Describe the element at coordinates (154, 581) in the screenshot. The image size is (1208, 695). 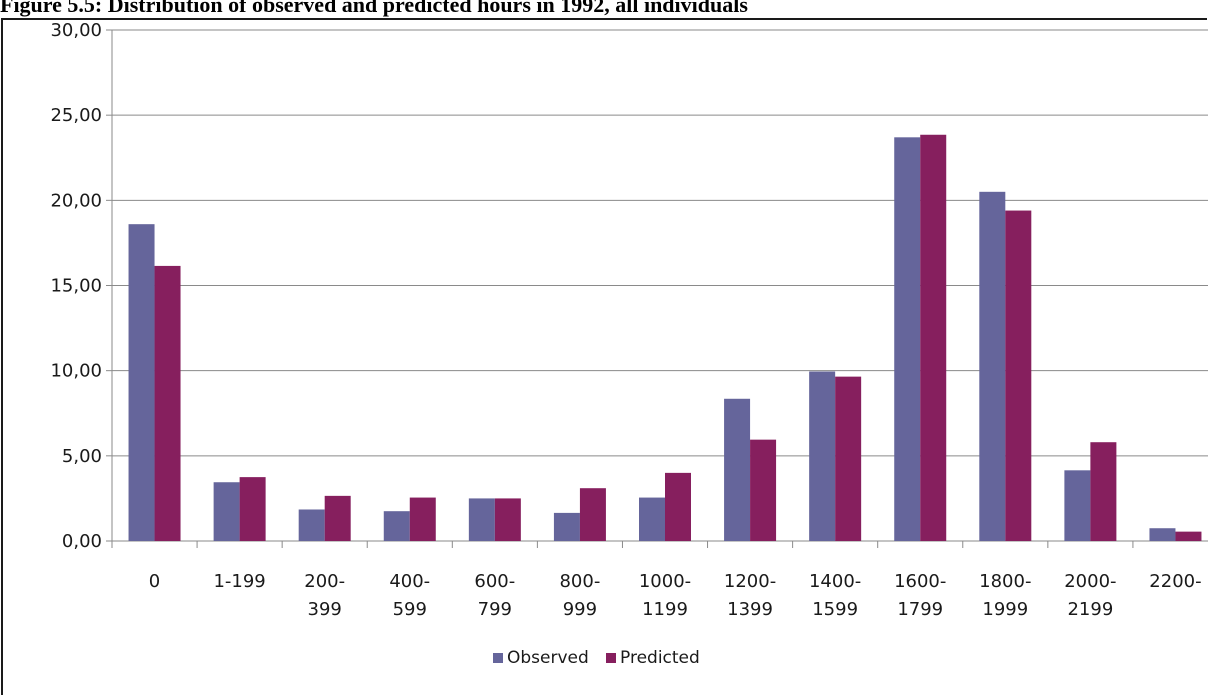
I see `x-tick-label: 0` at that location.